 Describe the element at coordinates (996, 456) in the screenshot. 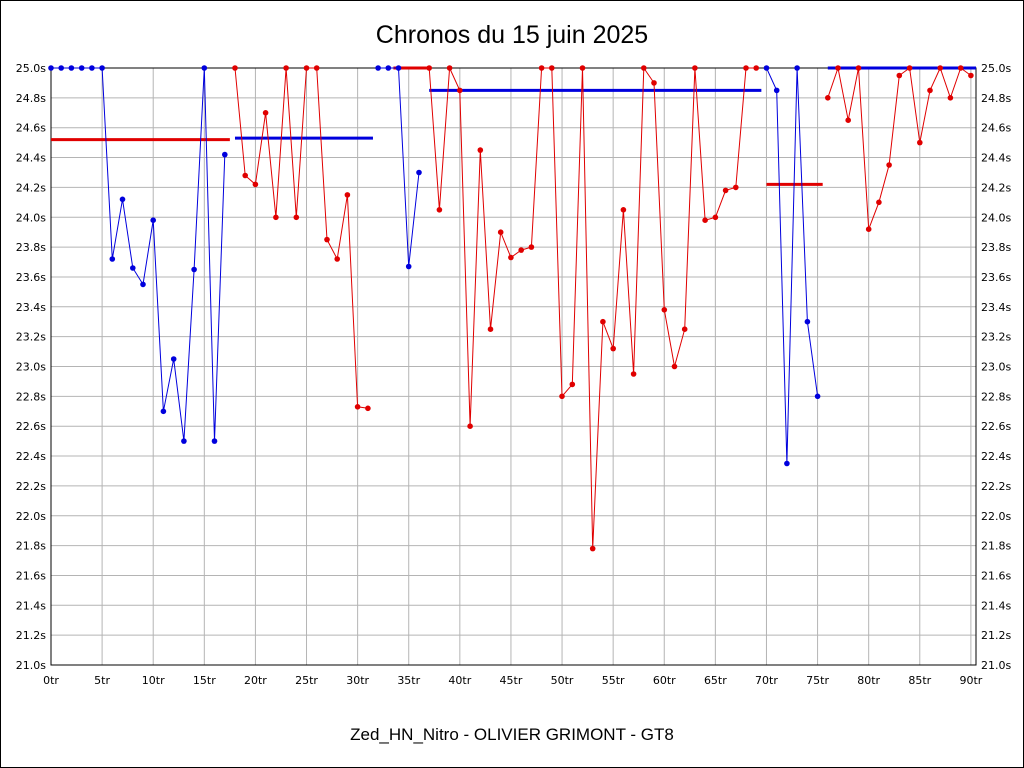

I see `y-axis-tick-label-right: 22.4s` at that location.